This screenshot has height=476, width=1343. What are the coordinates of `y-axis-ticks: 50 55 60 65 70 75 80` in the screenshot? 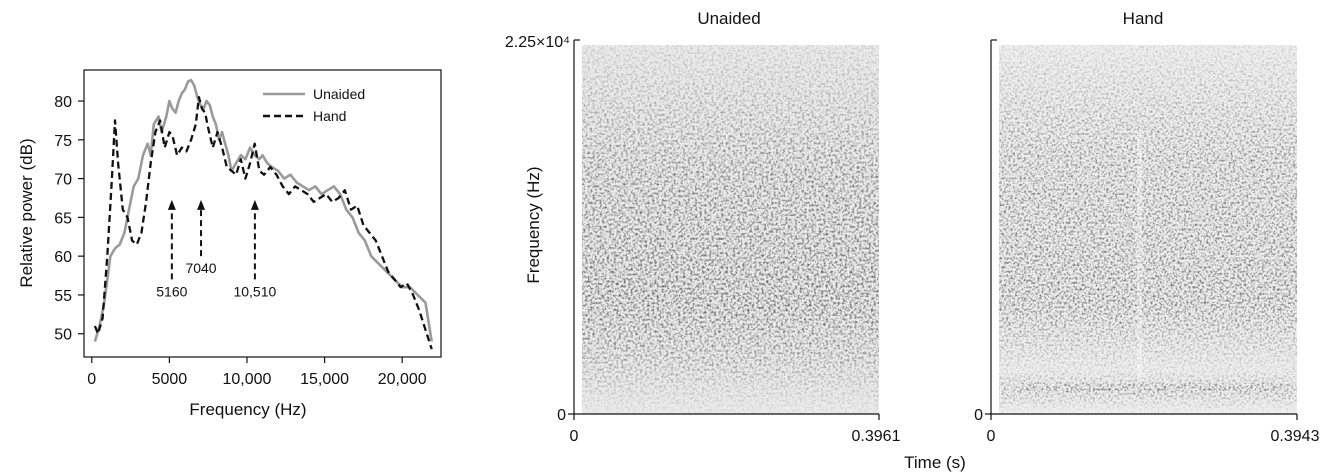 It's located at (69, 219).